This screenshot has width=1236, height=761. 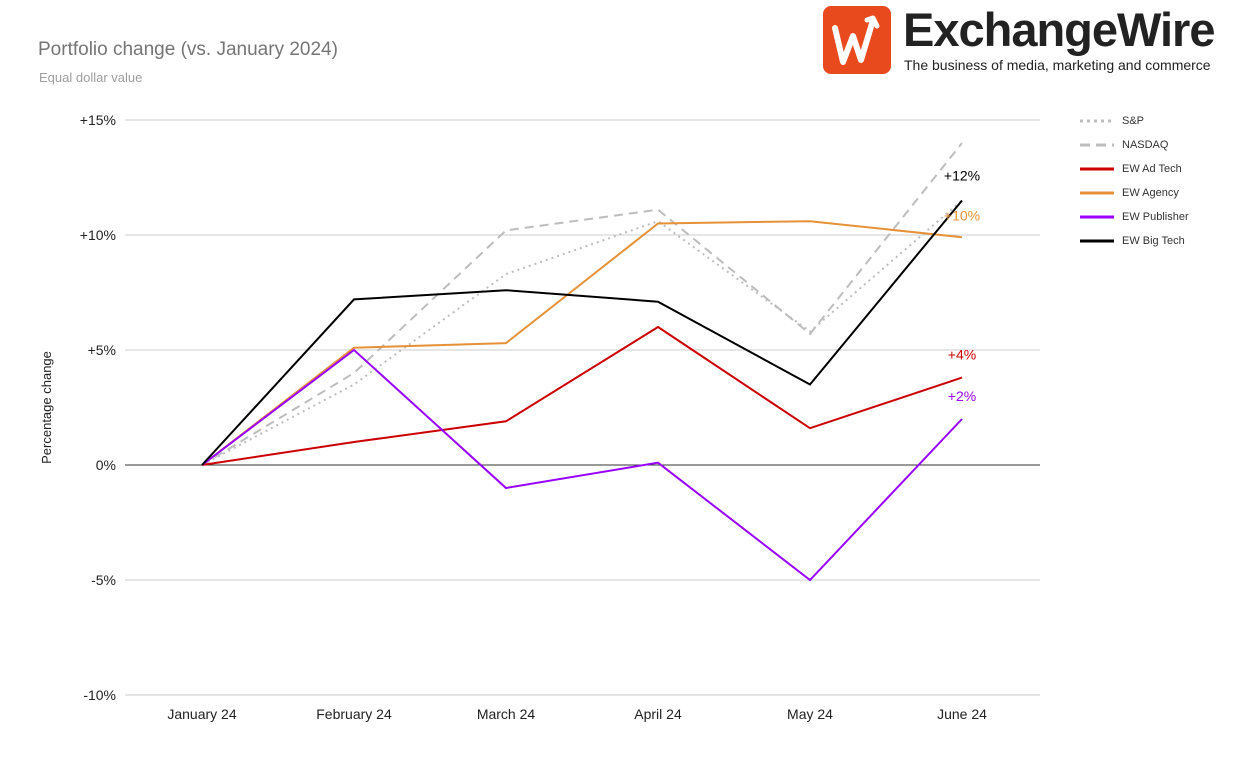 What do you see at coordinates (962, 355) in the screenshot?
I see `end-label-ew-ad-tech: +4%` at bounding box center [962, 355].